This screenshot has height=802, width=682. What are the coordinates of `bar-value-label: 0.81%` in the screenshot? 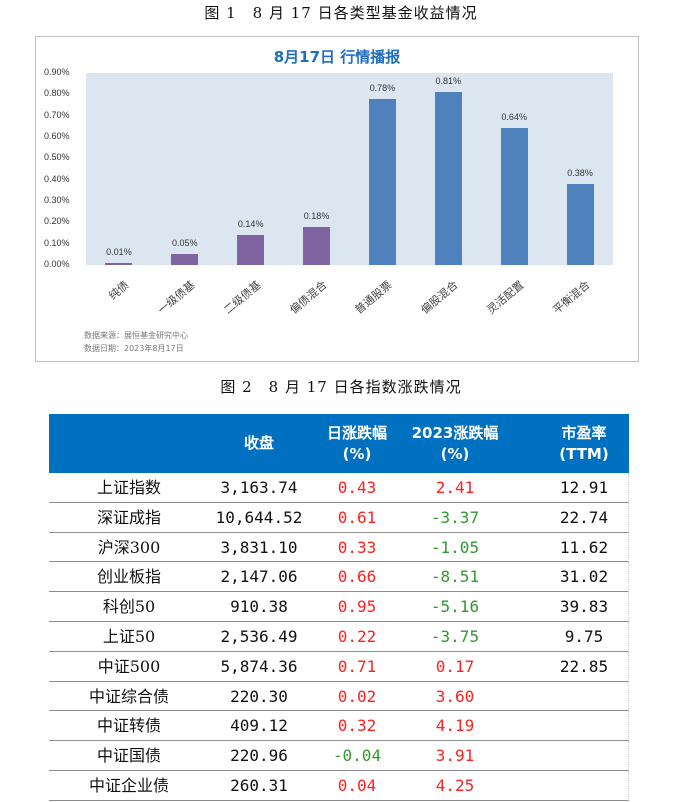 It's located at (448, 81).